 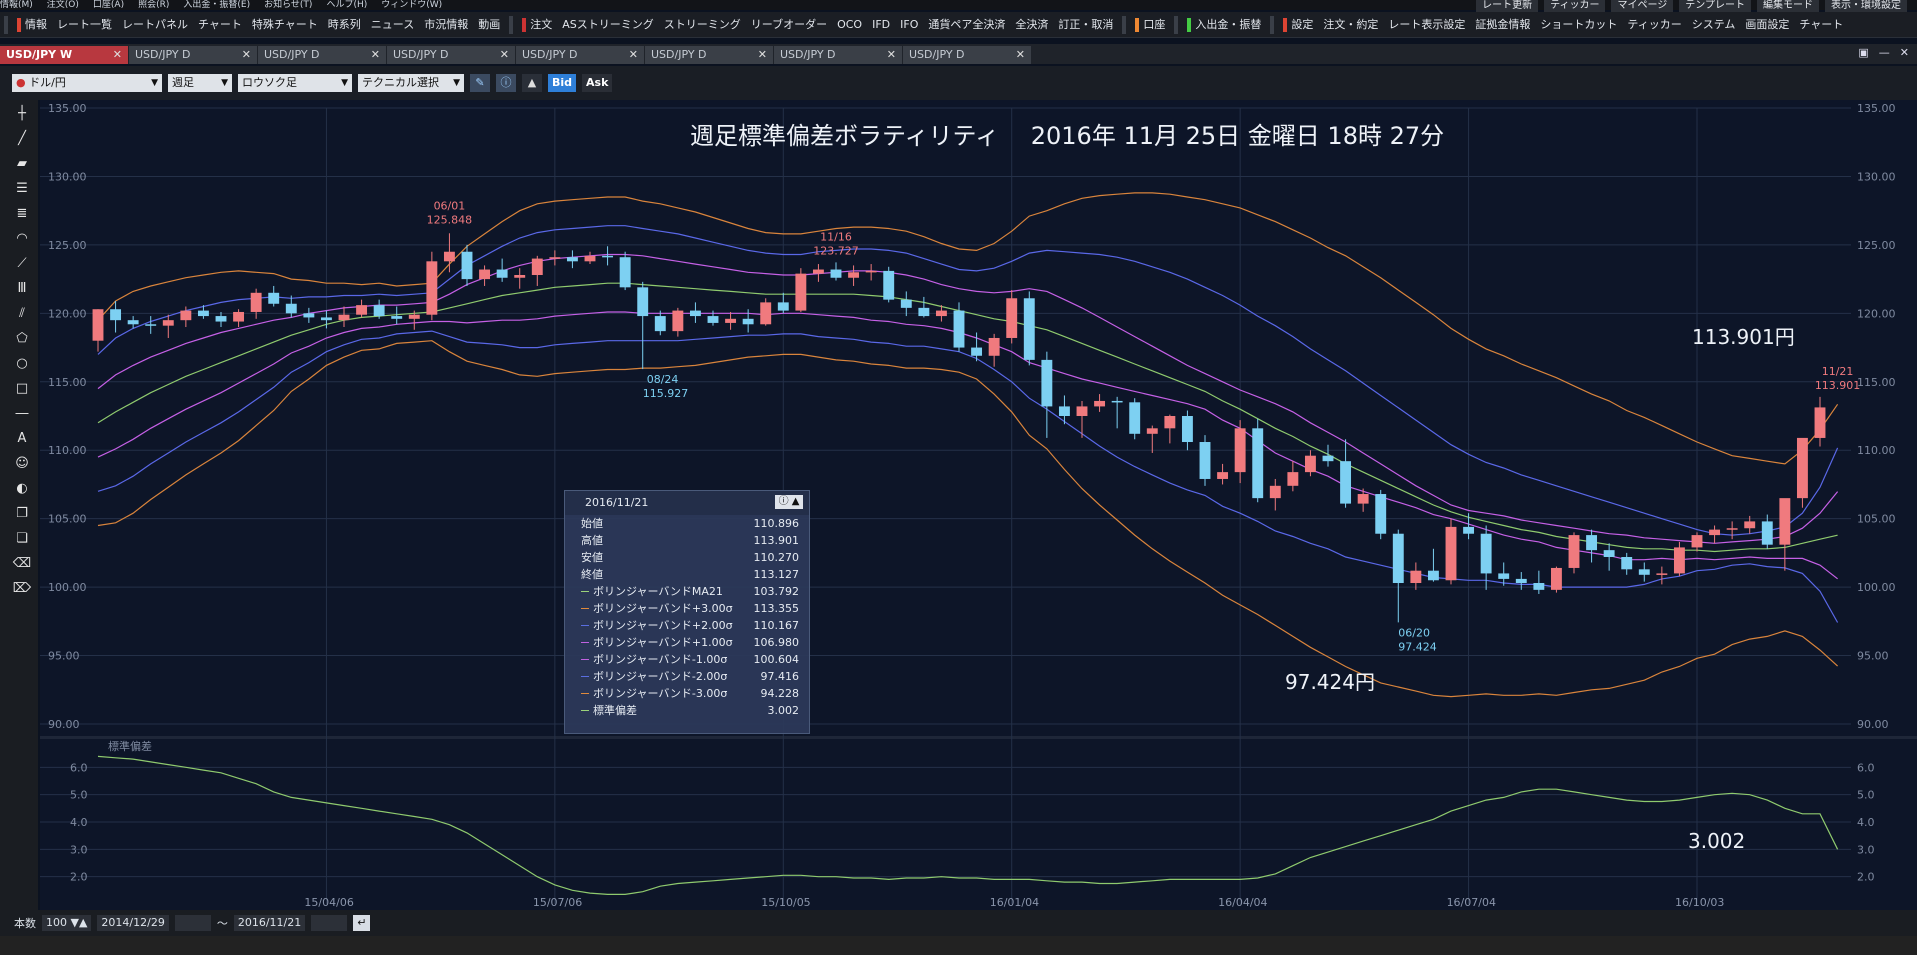 I want to click on toolbar-right-button: 編集モード, so click(x=1788, y=6).